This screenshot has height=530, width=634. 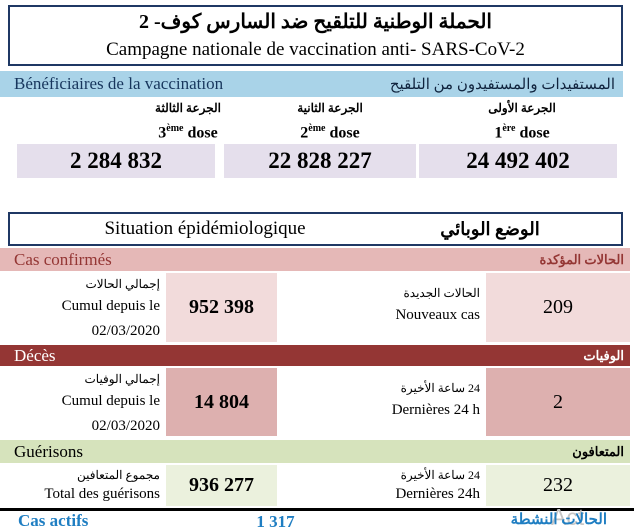 What do you see at coordinates (53, 520) in the screenshot?
I see `active-cases-label-french: Cas actifs` at bounding box center [53, 520].